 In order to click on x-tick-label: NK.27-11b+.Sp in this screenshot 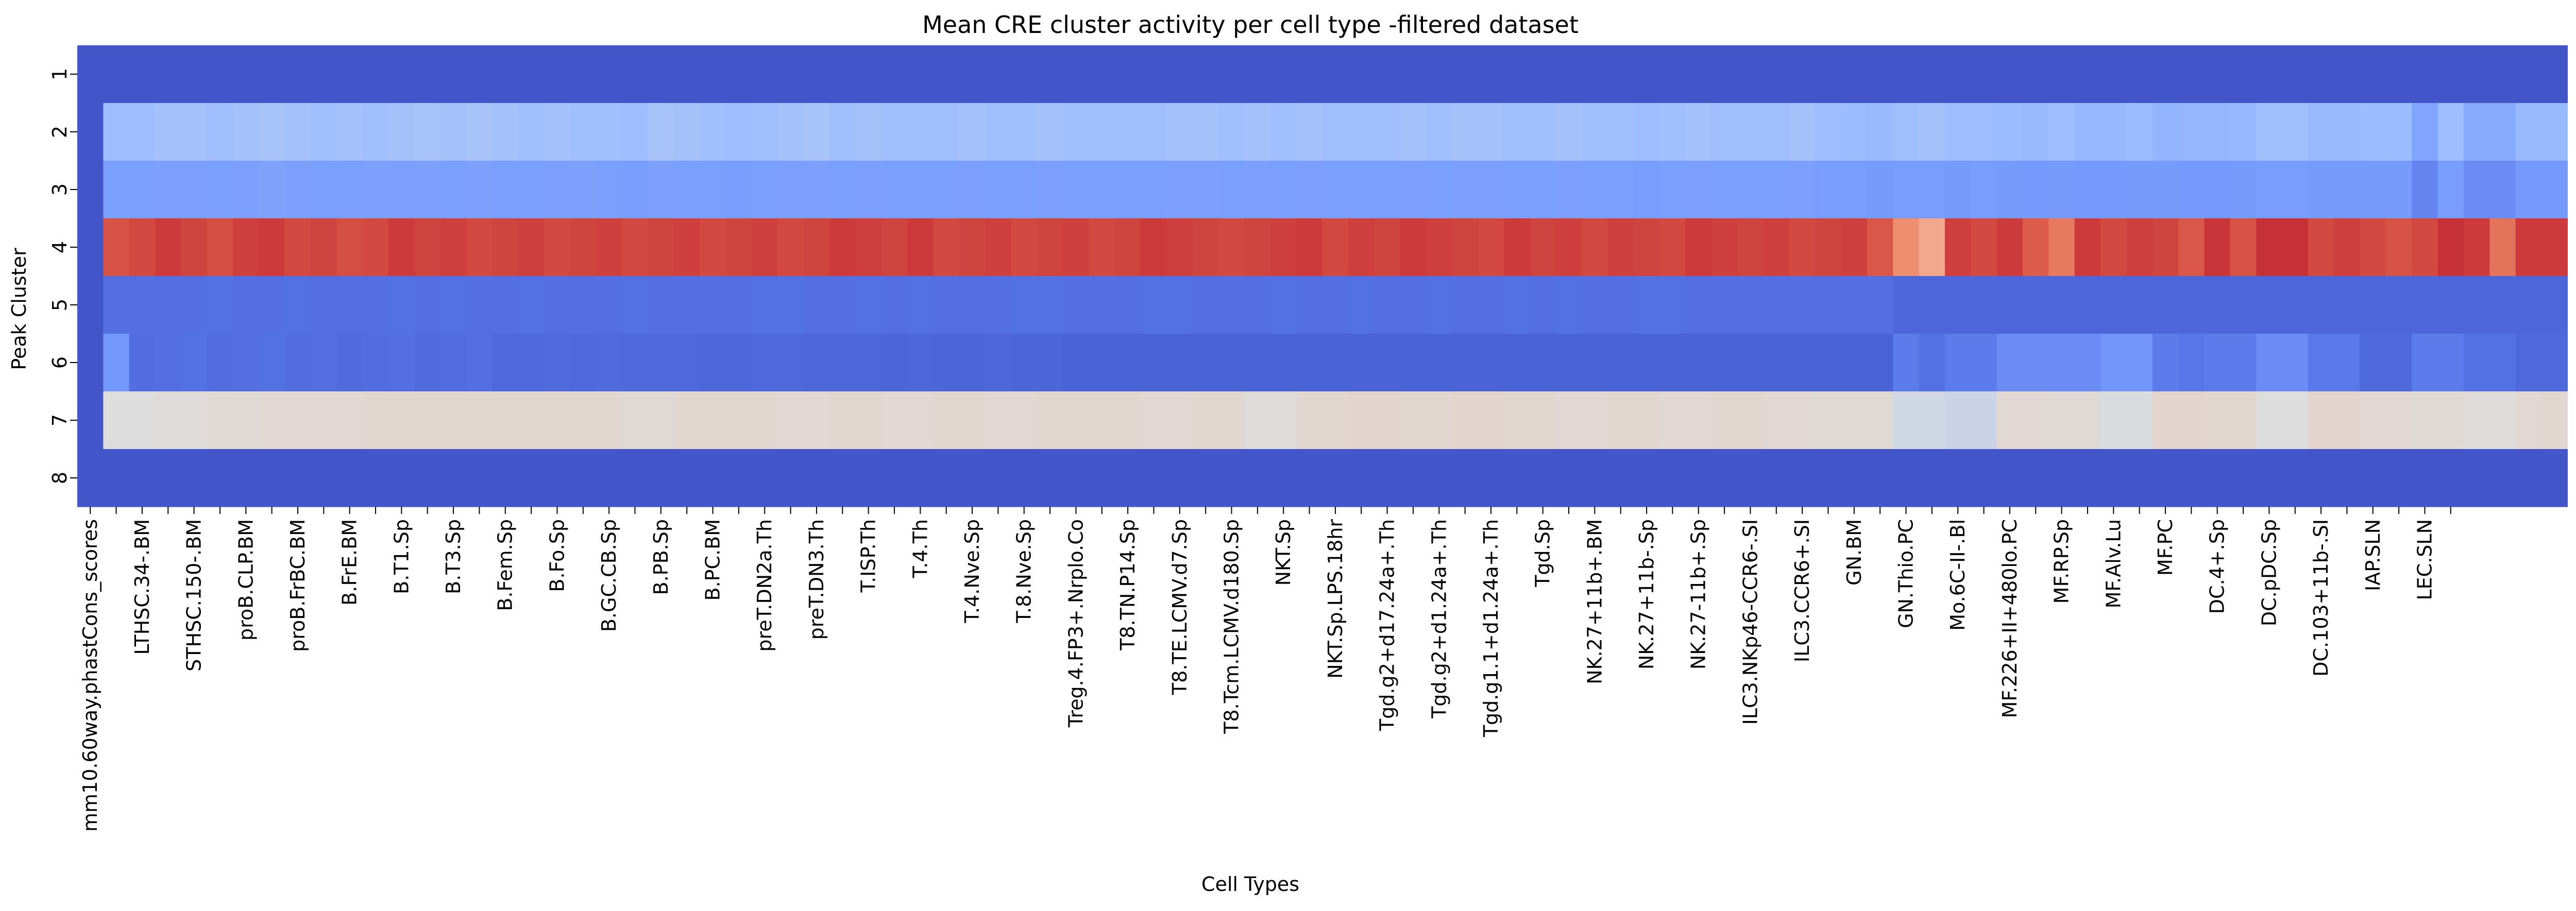, I will do `click(1698, 594)`.